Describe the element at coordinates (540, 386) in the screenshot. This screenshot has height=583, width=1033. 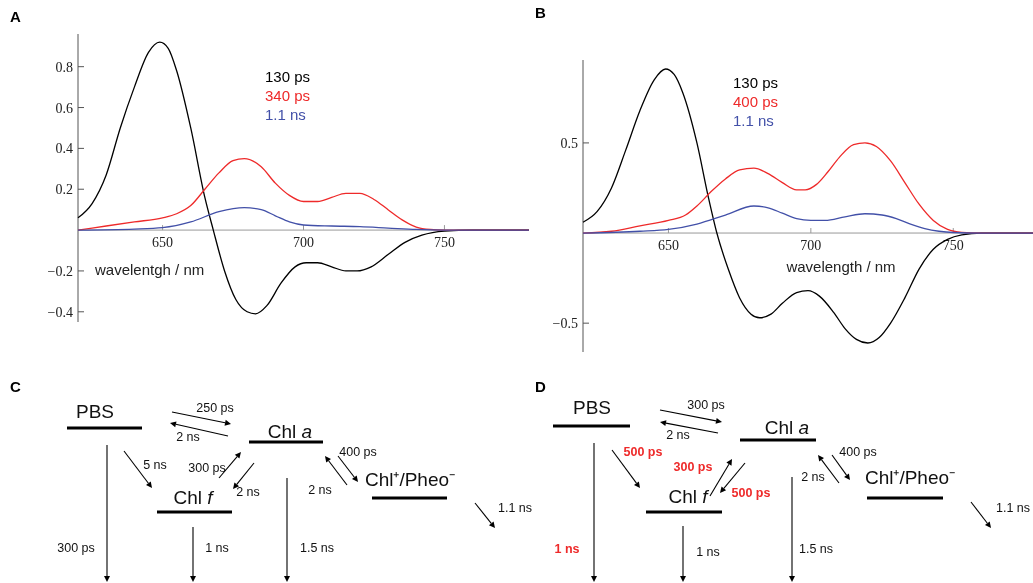
I see `text: D` at that location.